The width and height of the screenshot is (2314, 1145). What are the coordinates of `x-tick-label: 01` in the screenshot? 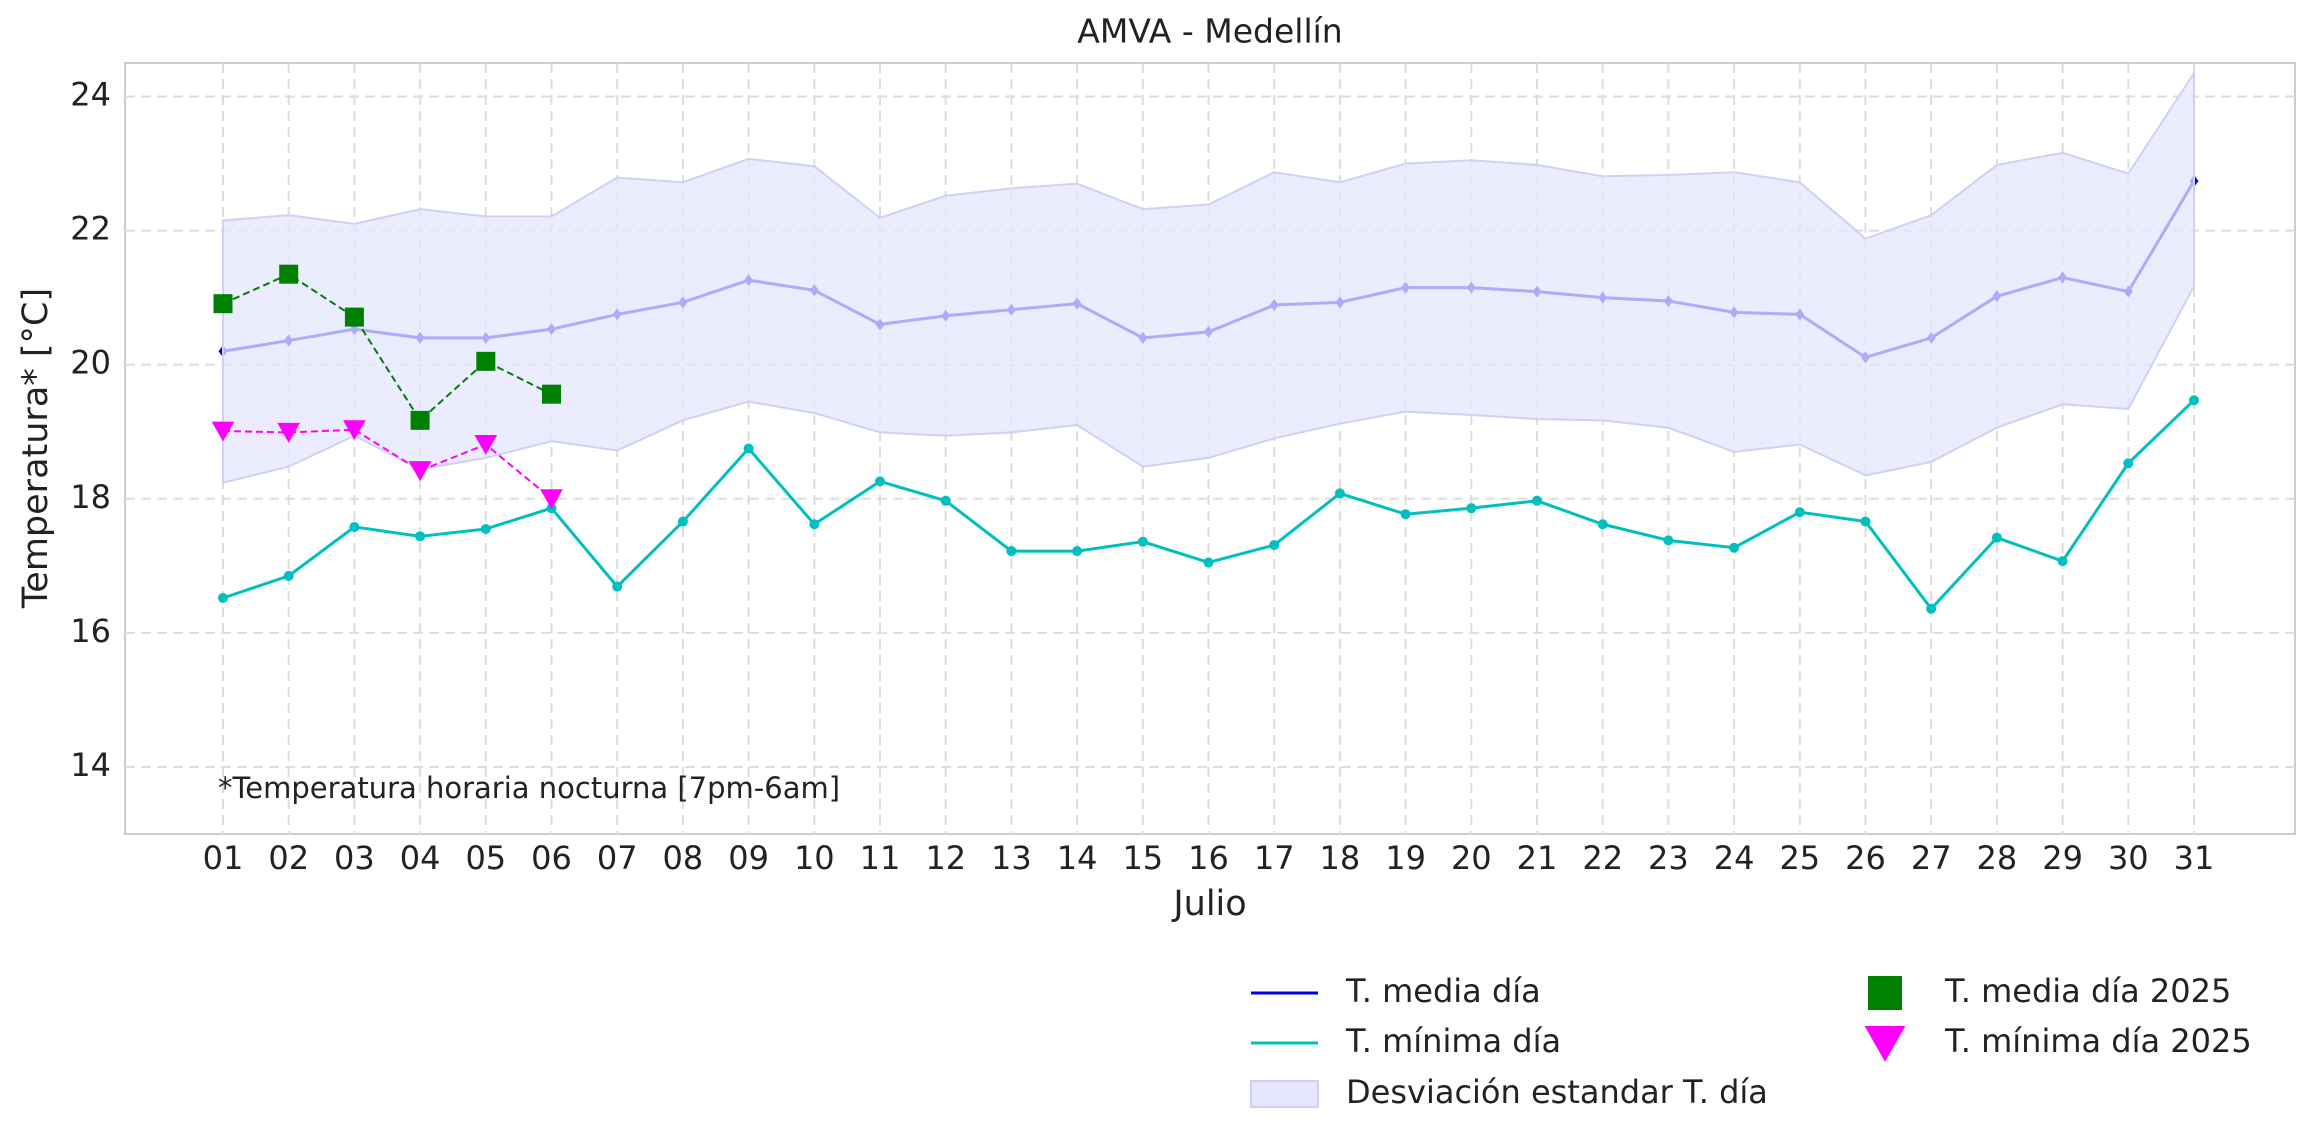 It's located at (223, 858).